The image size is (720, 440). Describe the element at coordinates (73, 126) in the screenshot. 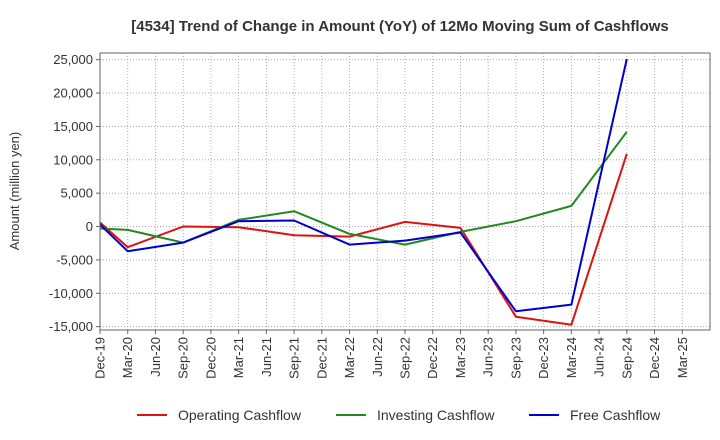

I see `y-tick-label: 15,000` at that location.